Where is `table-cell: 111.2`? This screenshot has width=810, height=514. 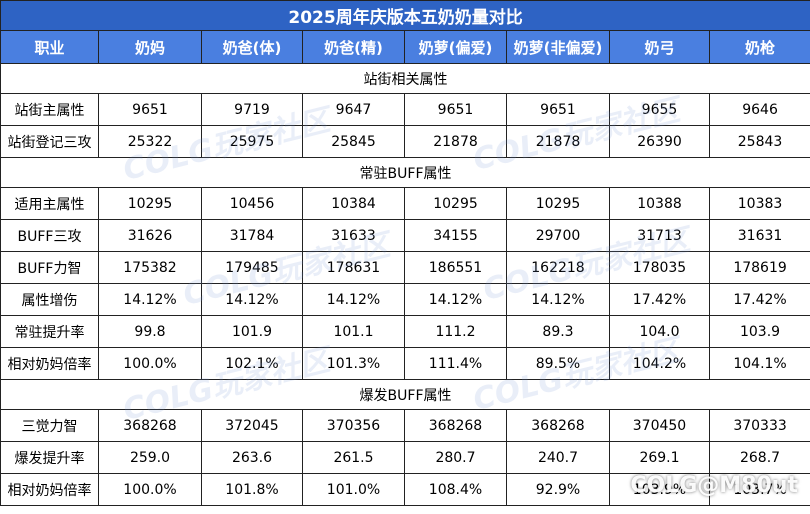 table-cell: 111.2 is located at coordinates (455, 331).